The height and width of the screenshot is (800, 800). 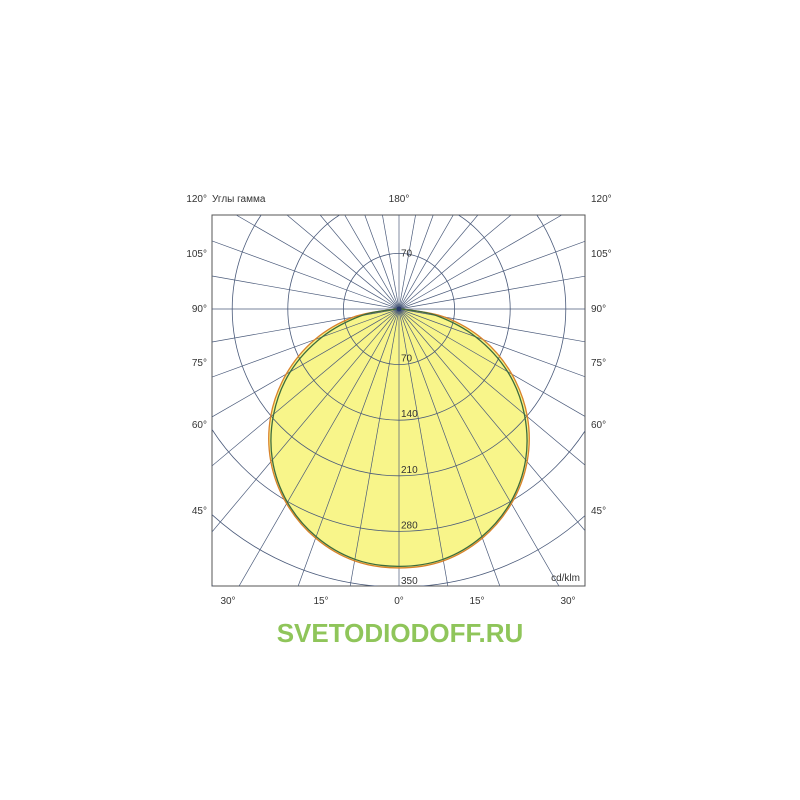 I want to click on angle-label-left: 45°, so click(x=199, y=511).